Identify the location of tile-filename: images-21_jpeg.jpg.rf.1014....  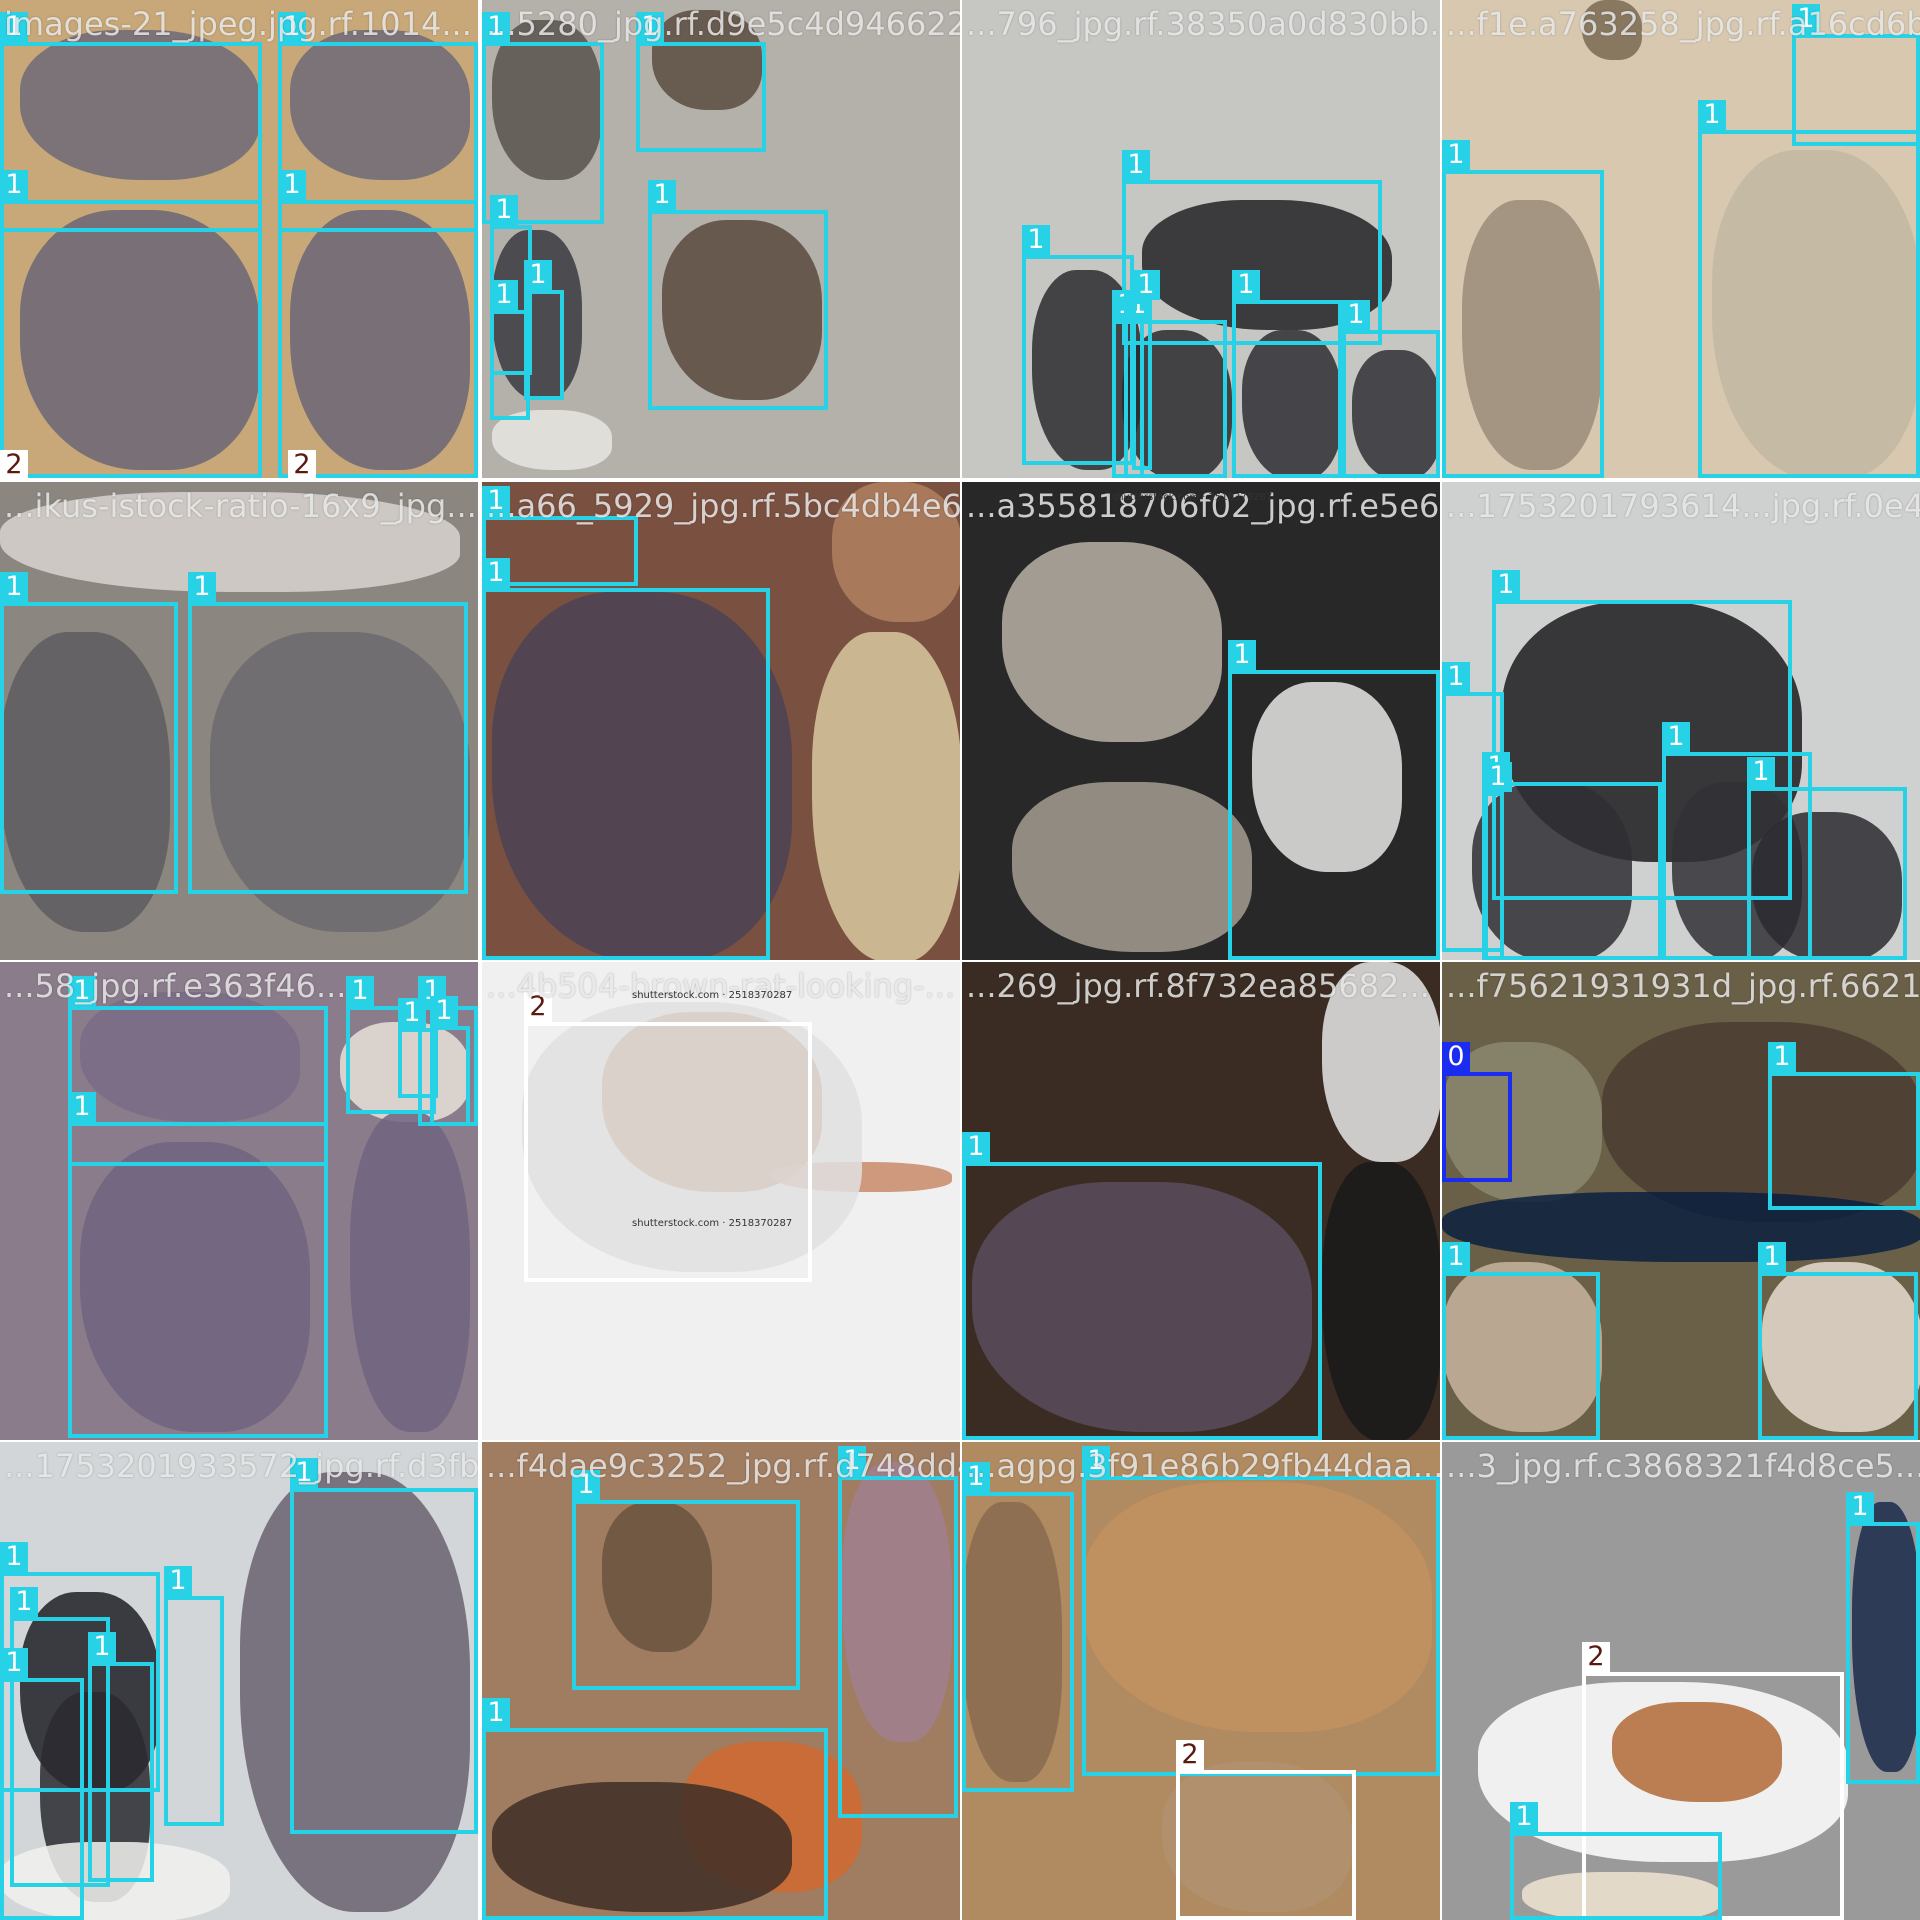
(238, 24).